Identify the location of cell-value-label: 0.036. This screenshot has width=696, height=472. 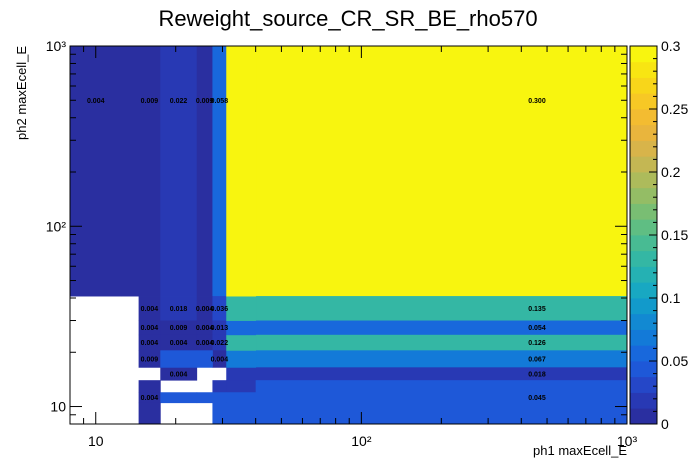
(220, 309).